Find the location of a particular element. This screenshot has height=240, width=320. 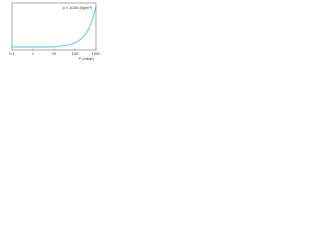

x-tick-label: 1000 is located at coordinates (96, 53).